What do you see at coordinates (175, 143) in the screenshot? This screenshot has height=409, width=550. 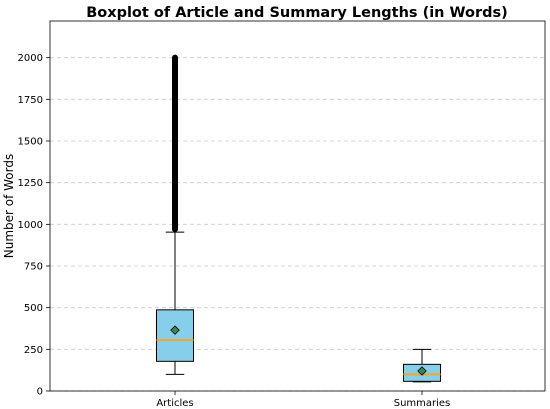 I see `outlier-points` at bounding box center [175, 143].